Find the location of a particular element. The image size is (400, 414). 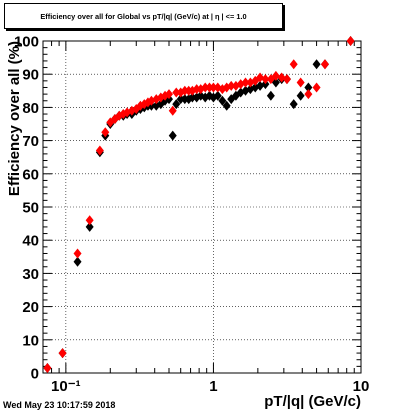

timestamp: Wed May 23 10:17:59 2018 is located at coordinates (59, 405).